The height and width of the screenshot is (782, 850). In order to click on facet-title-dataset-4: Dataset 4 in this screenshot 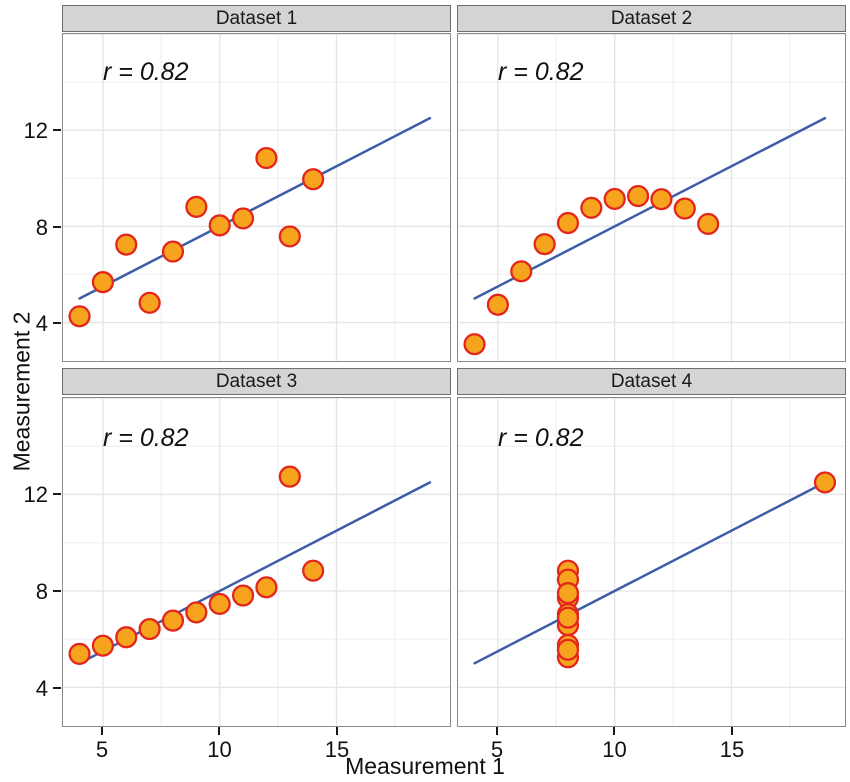, I will do `click(651, 381)`.